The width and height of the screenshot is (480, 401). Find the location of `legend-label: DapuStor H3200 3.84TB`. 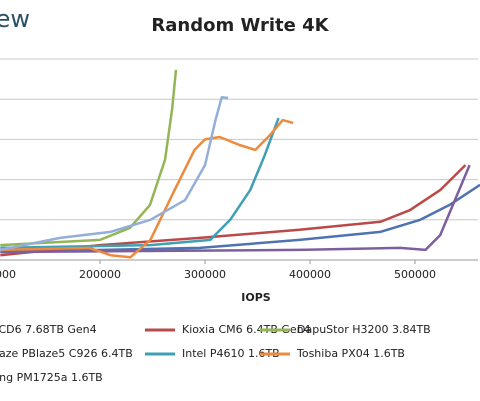

legend-label: DapuStor H3200 3.84TB is located at coordinates (364, 329).